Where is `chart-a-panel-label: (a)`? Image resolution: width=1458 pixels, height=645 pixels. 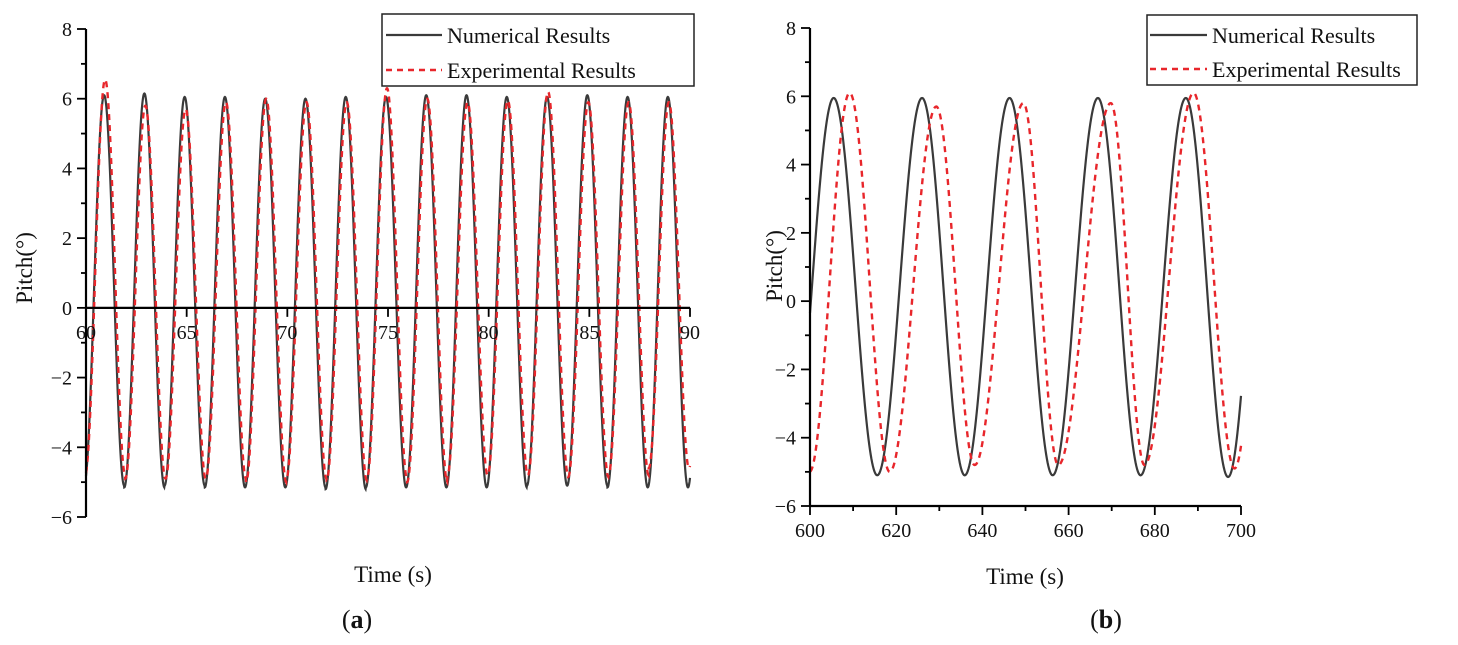 chart-a-panel-label: (a) is located at coordinates (357, 619).